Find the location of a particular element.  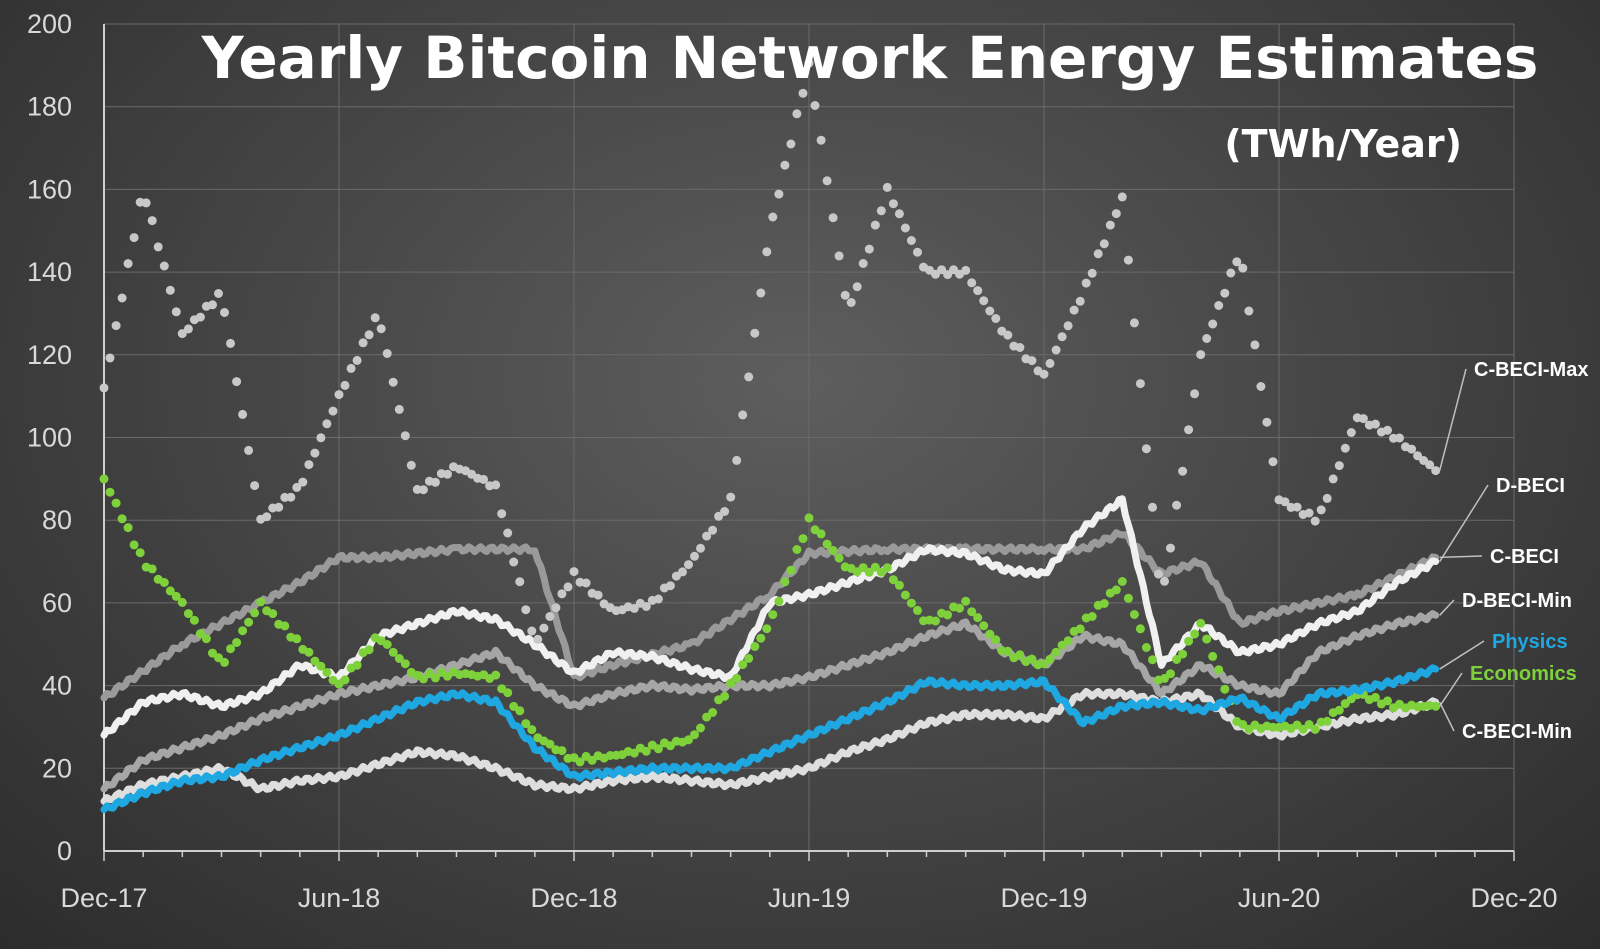

x-tick-label: Dec-18 is located at coordinates (573, 898).